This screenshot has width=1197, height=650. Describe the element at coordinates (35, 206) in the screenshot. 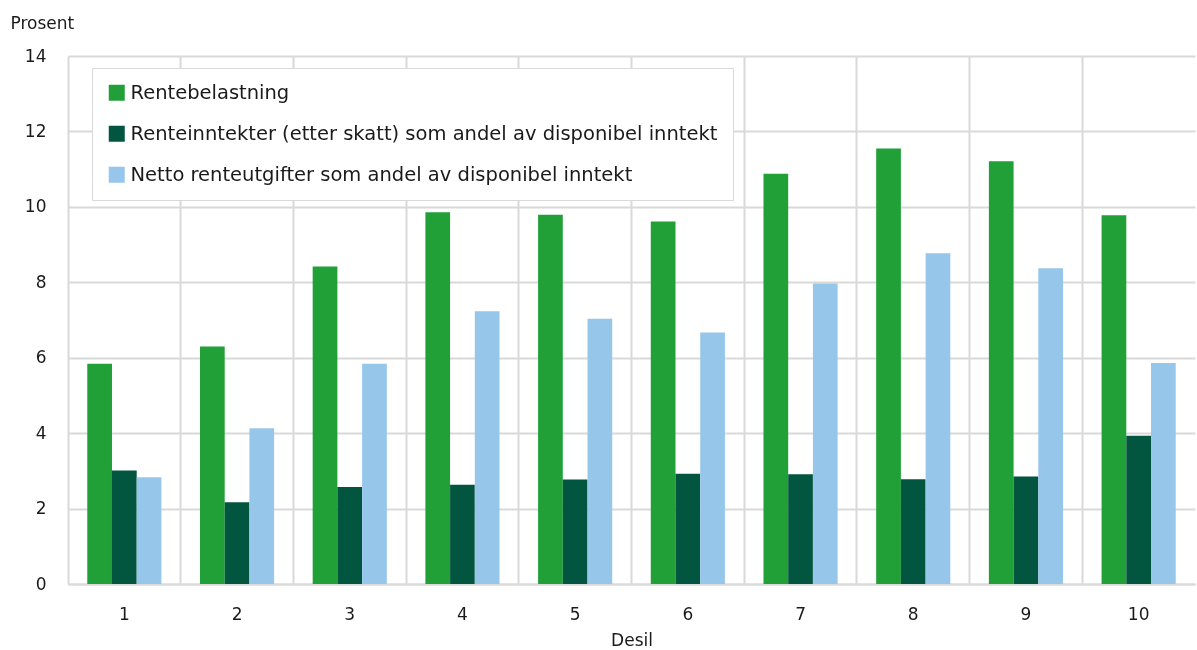

I see `y-tick-label: 10` at that location.